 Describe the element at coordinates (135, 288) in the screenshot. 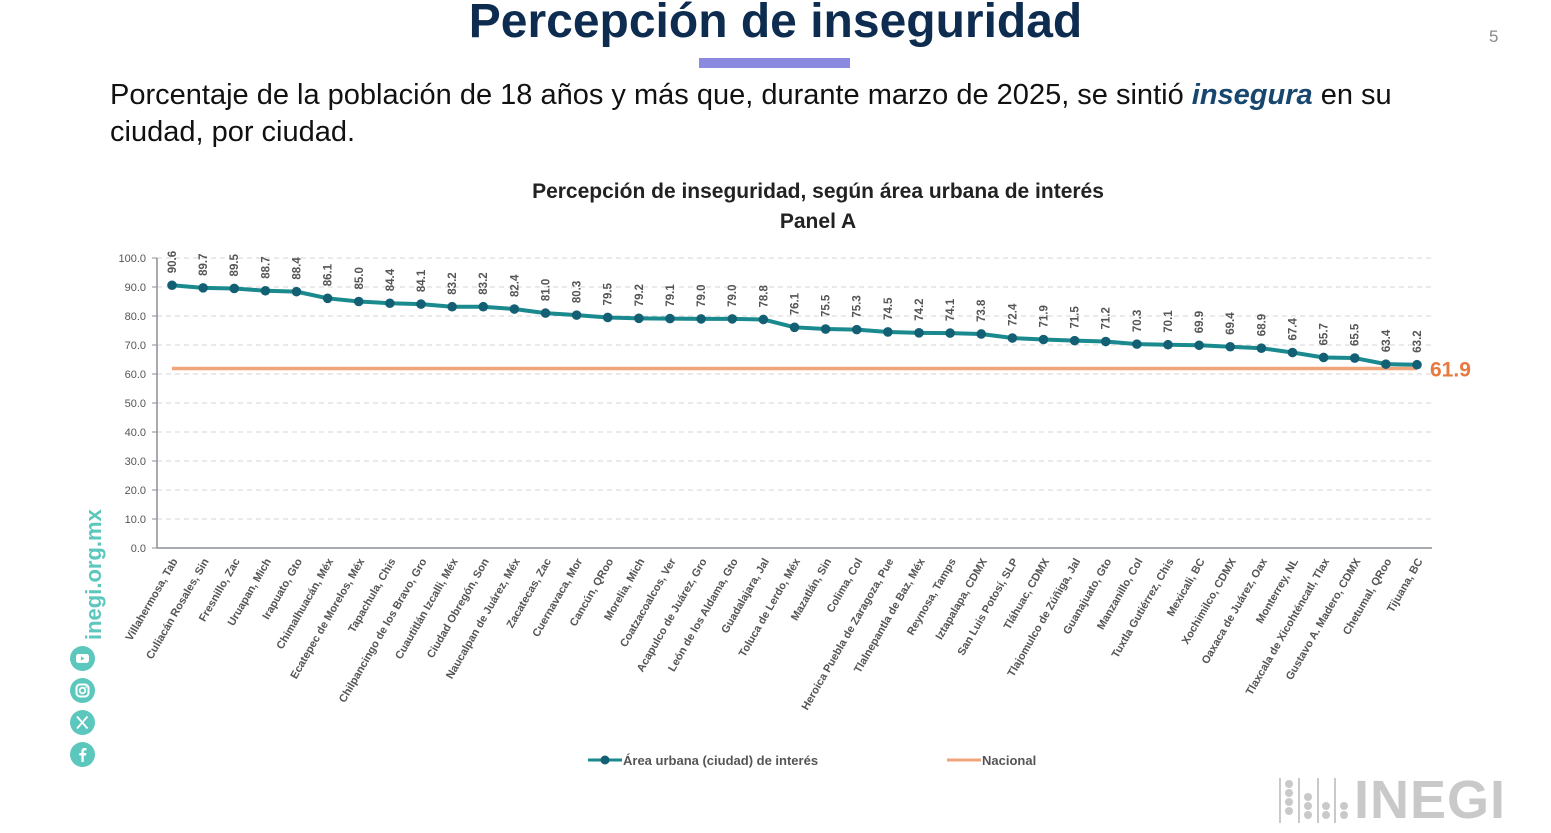

I see `y-tick-label: 90.0` at that location.